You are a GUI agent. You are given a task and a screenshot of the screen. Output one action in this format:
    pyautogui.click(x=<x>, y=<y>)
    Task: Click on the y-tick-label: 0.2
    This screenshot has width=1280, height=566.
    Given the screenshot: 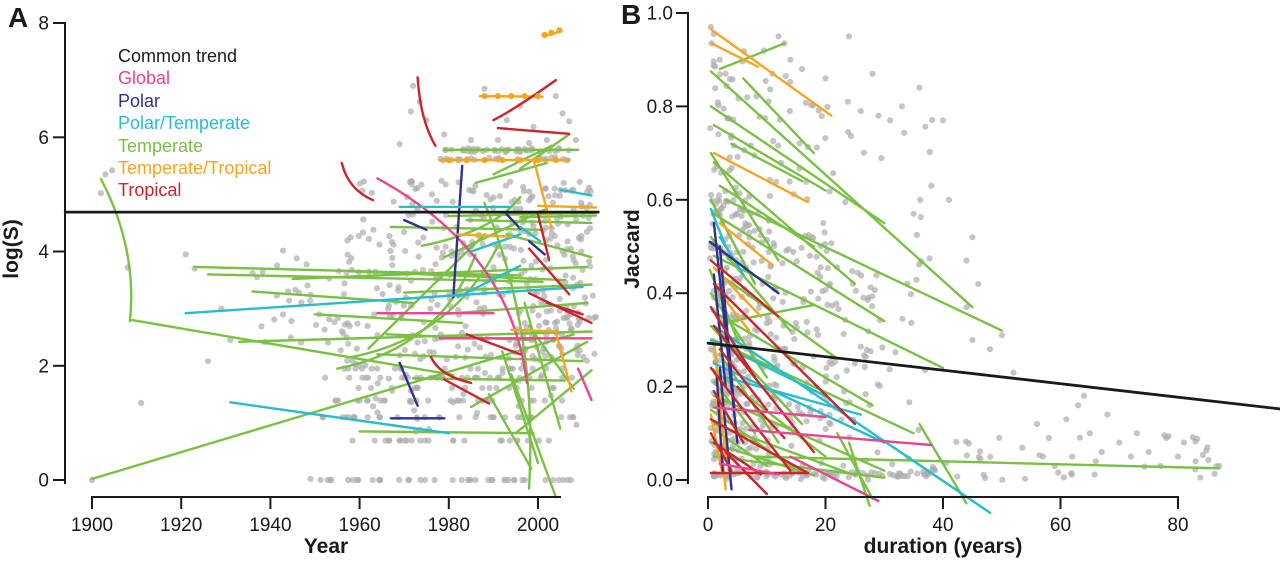 What is the action you would take?
    pyautogui.click(x=660, y=387)
    